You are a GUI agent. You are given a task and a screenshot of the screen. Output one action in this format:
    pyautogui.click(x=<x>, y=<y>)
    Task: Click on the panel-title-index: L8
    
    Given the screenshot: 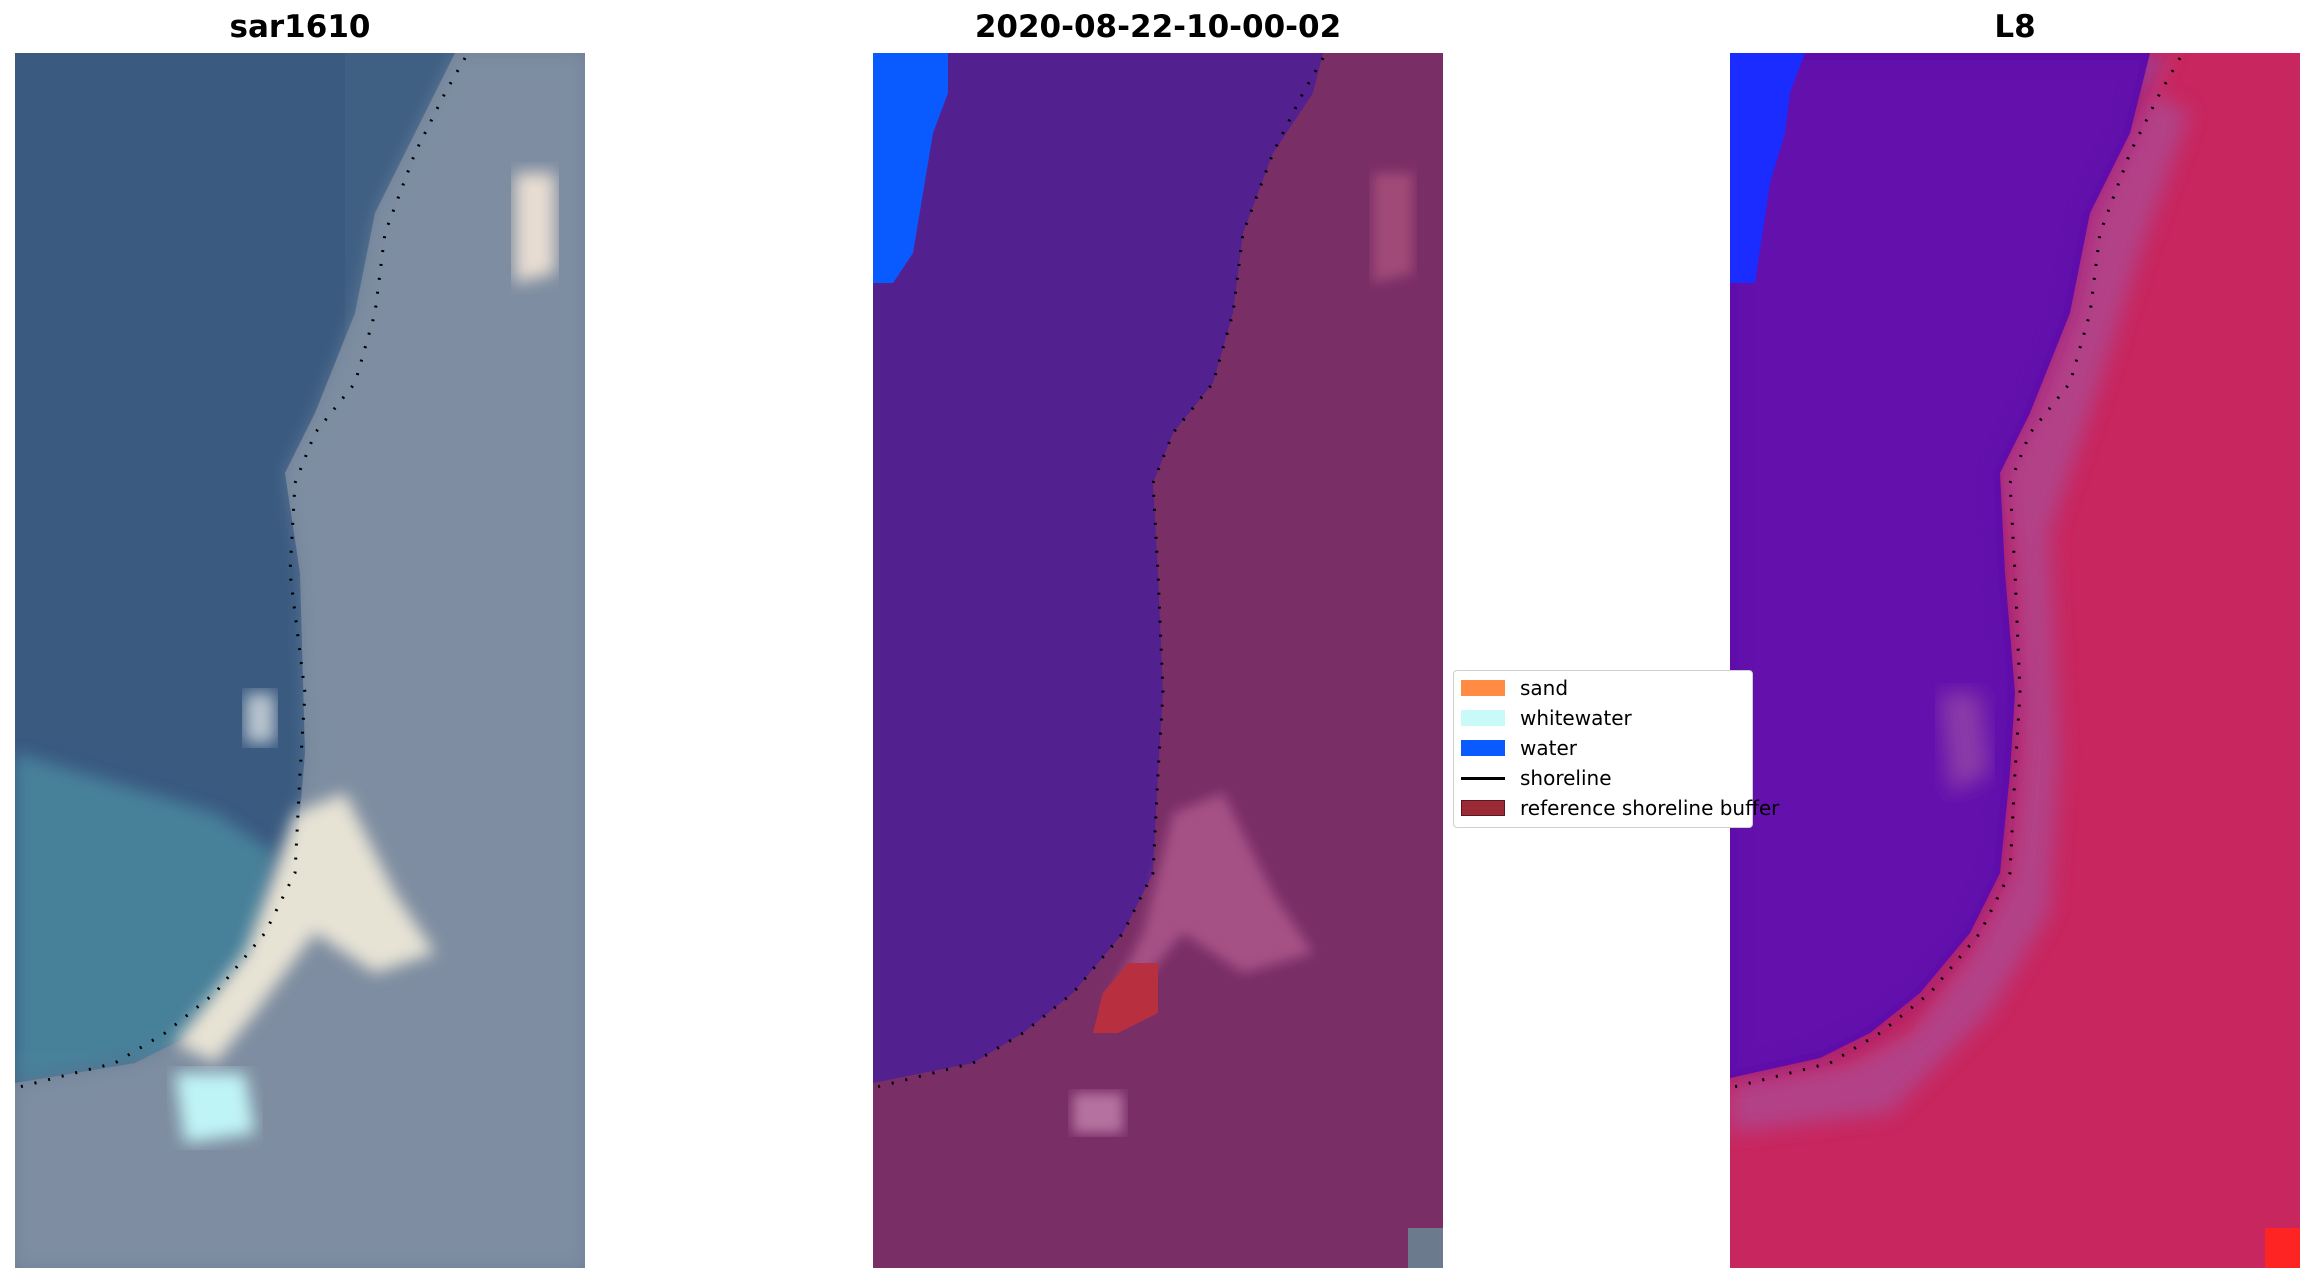 What is the action you would take?
    pyautogui.click(x=2015, y=27)
    